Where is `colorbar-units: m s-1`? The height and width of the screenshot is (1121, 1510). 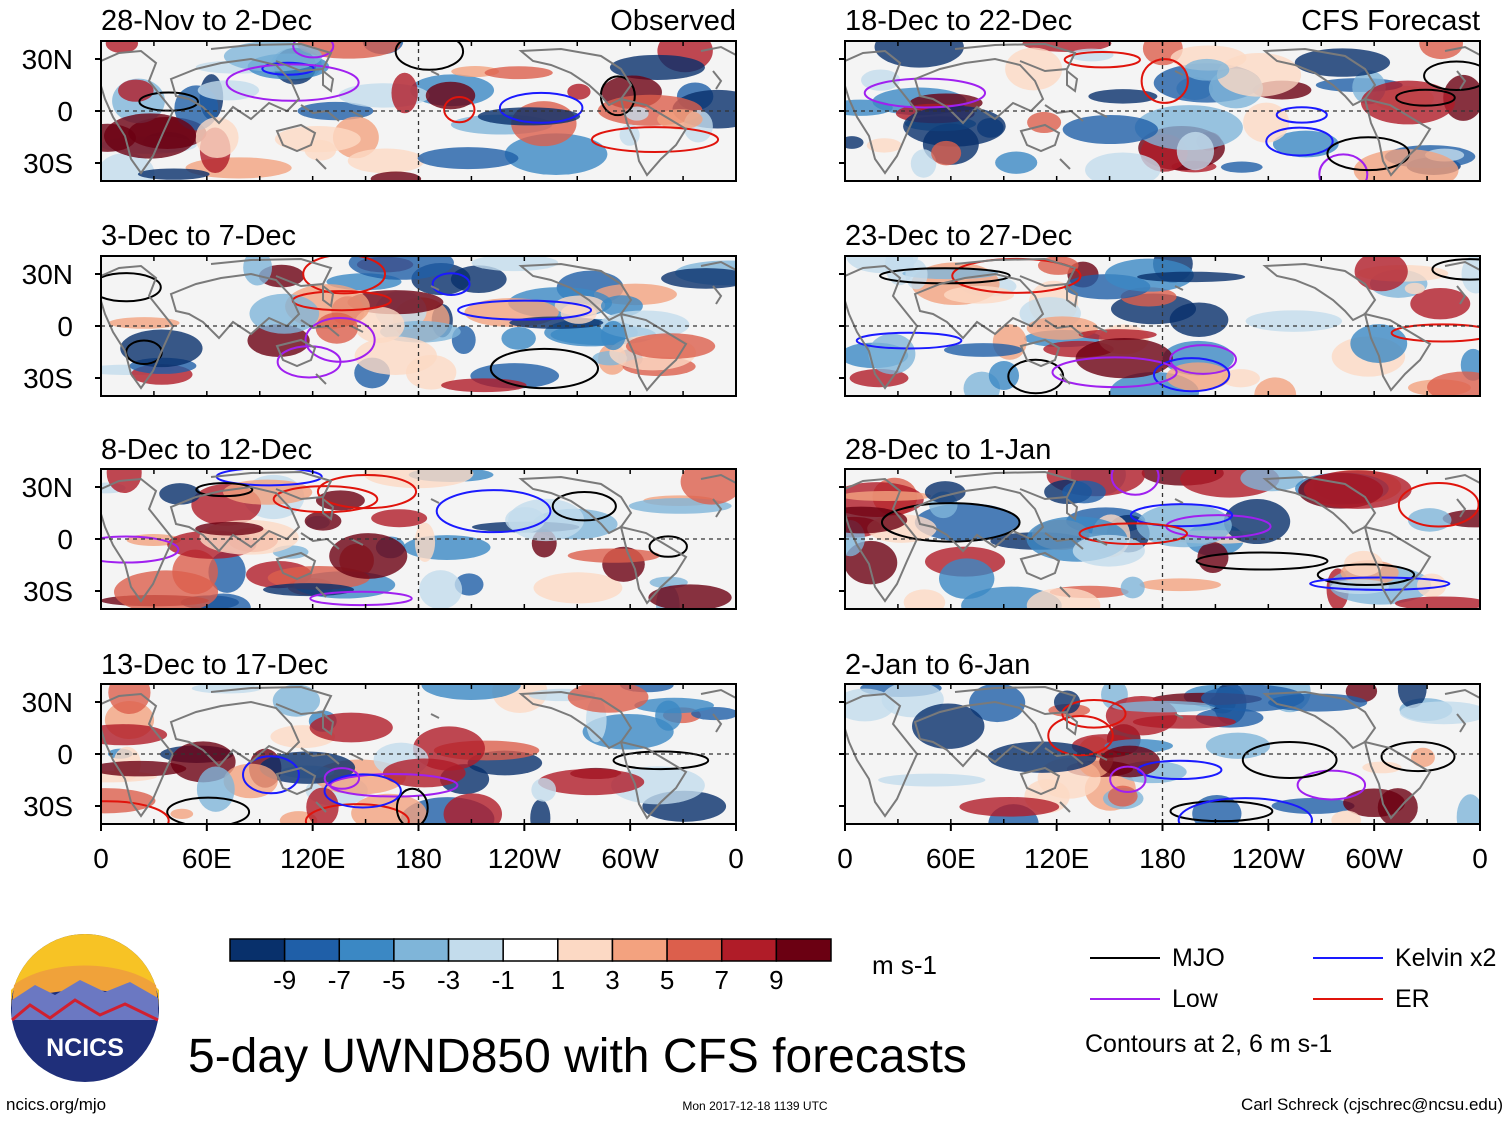 colorbar-units: m s-1 is located at coordinates (904, 965).